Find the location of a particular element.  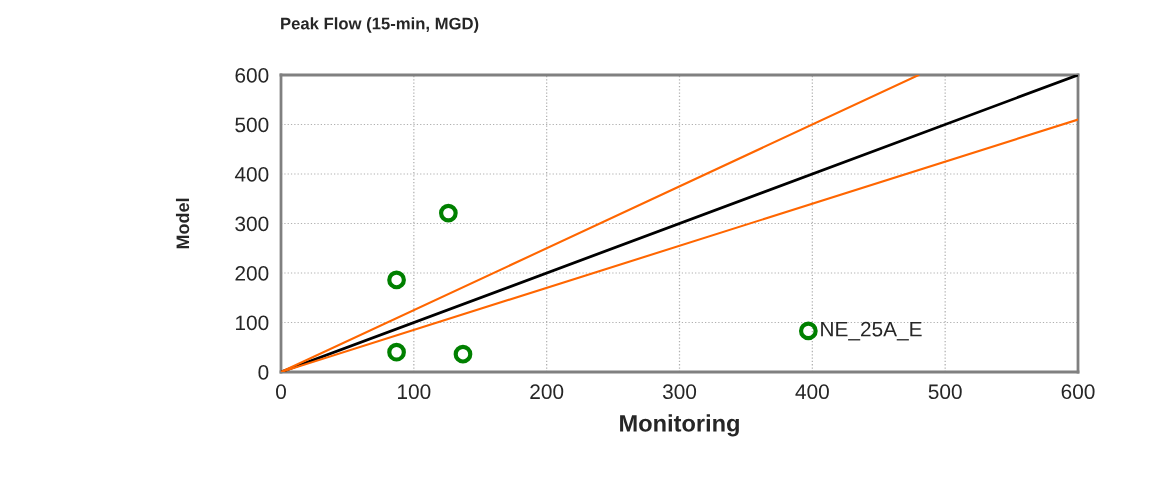

y-tick-label: 500 is located at coordinates (252, 125).